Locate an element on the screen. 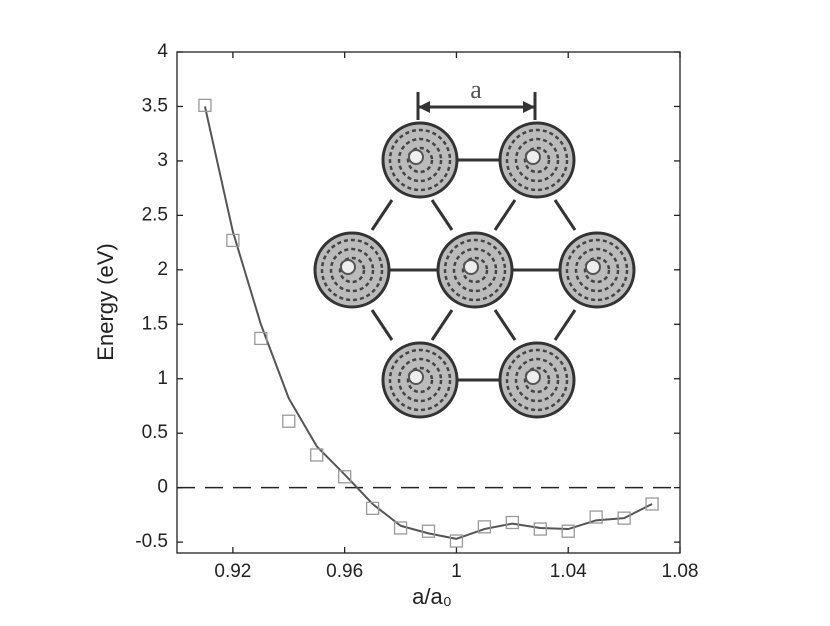 The image size is (830, 626). x-tick-label: 1 is located at coordinates (456, 571).